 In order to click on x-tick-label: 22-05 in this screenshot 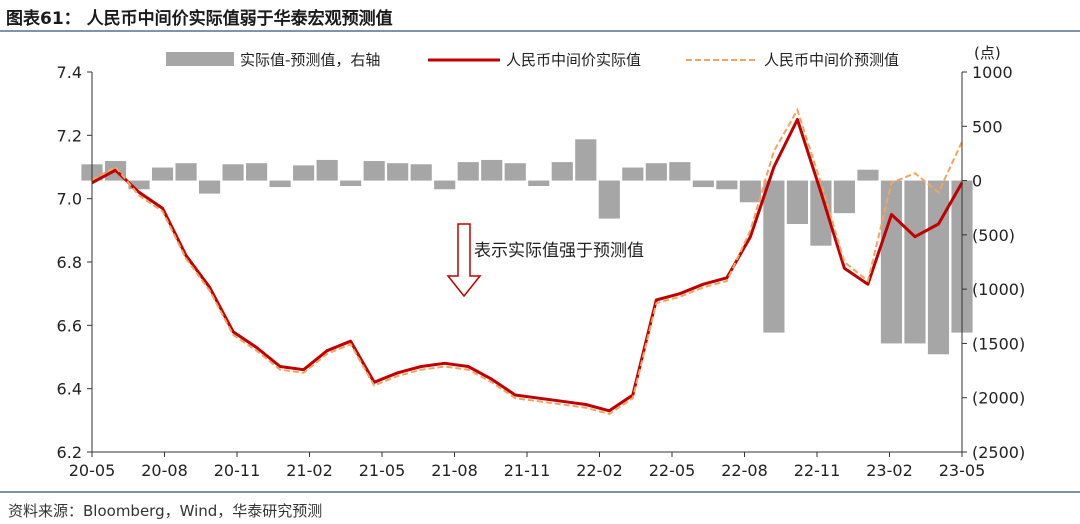, I will do `click(672, 470)`.